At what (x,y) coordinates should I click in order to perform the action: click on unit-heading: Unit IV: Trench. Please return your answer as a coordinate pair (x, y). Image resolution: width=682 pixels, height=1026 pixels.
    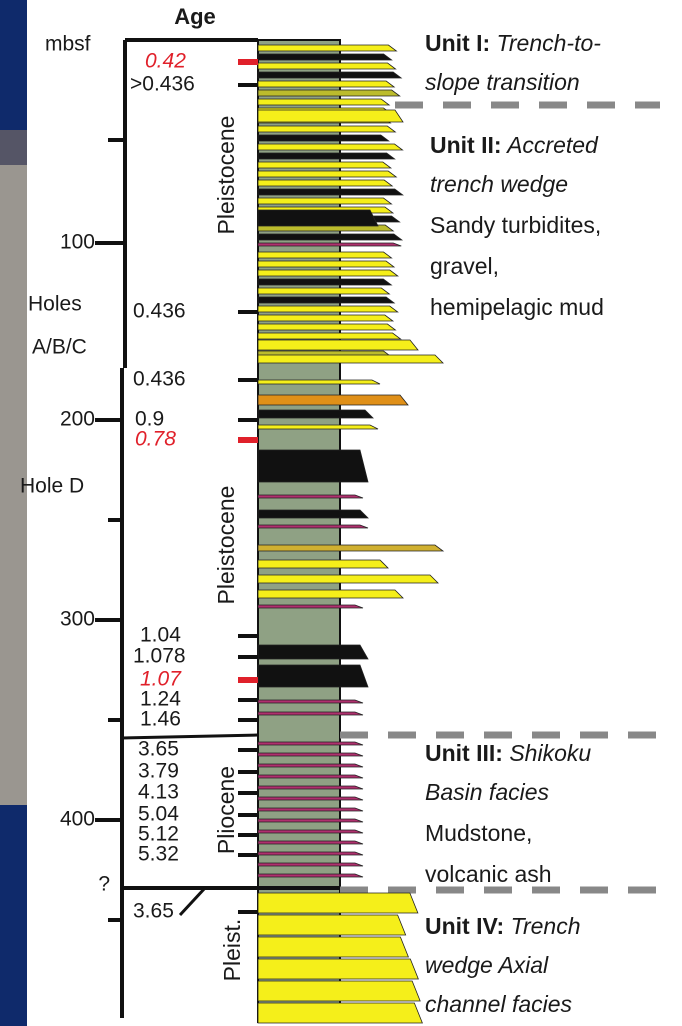
    Looking at the image, I should click on (503, 926).